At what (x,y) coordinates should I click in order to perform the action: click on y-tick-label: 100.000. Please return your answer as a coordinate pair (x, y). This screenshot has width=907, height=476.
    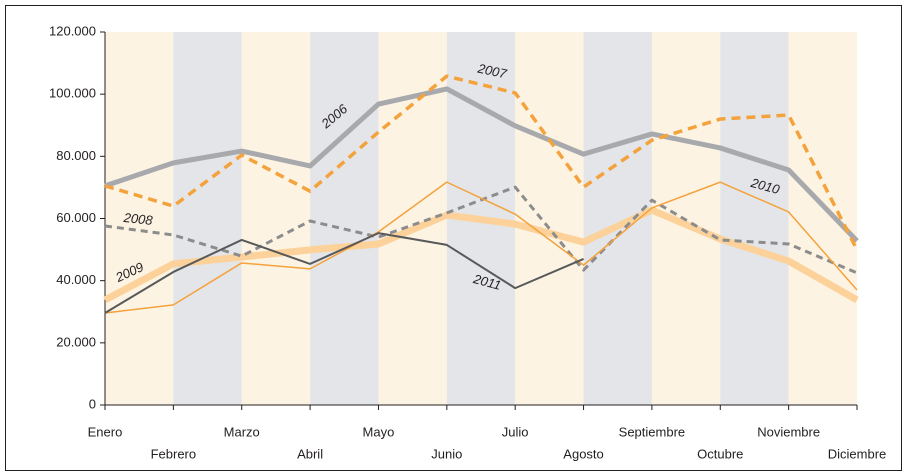
    Looking at the image, I should click on (72, 93).